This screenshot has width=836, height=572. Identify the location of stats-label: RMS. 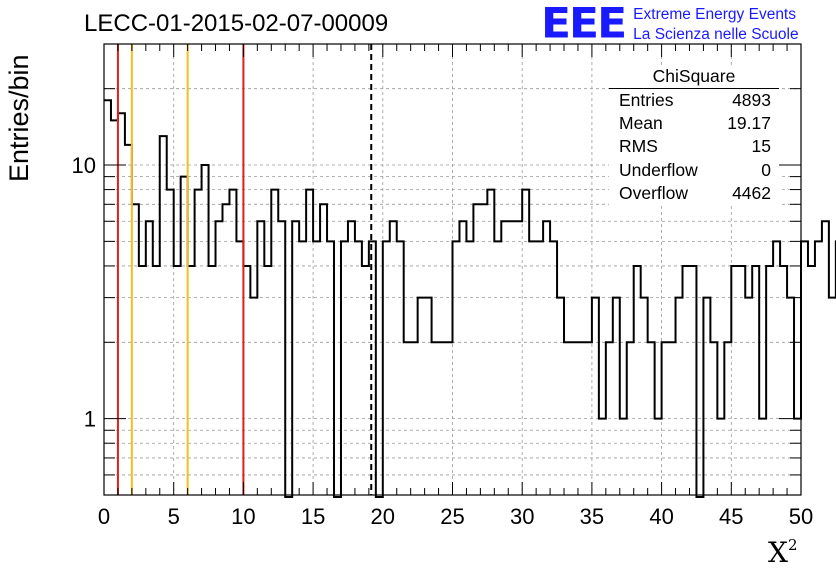
(638, 146).